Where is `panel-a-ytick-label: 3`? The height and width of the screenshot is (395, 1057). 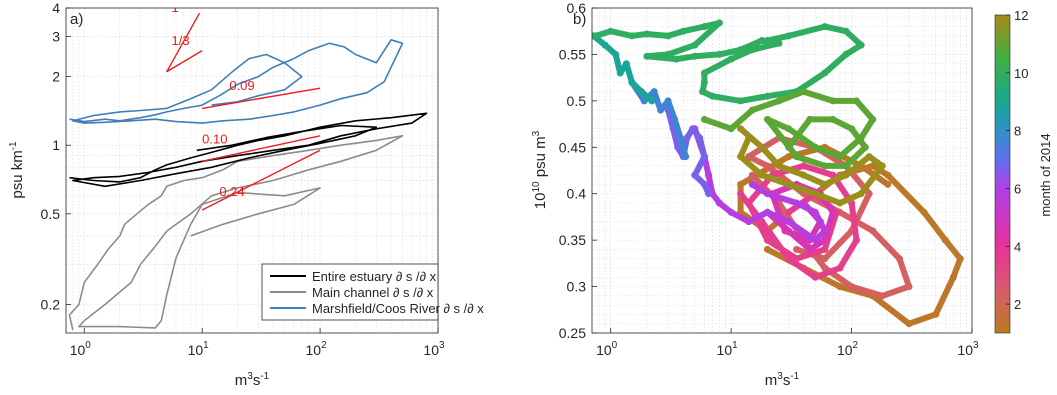
panel-a-ytick-label: 3 is located at coordinates (56, 36).